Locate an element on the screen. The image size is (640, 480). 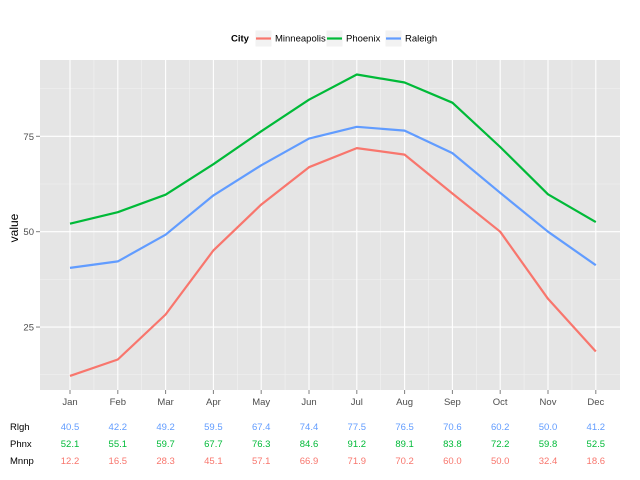
table-value: 41.2 is located at coordinates (596, 427).